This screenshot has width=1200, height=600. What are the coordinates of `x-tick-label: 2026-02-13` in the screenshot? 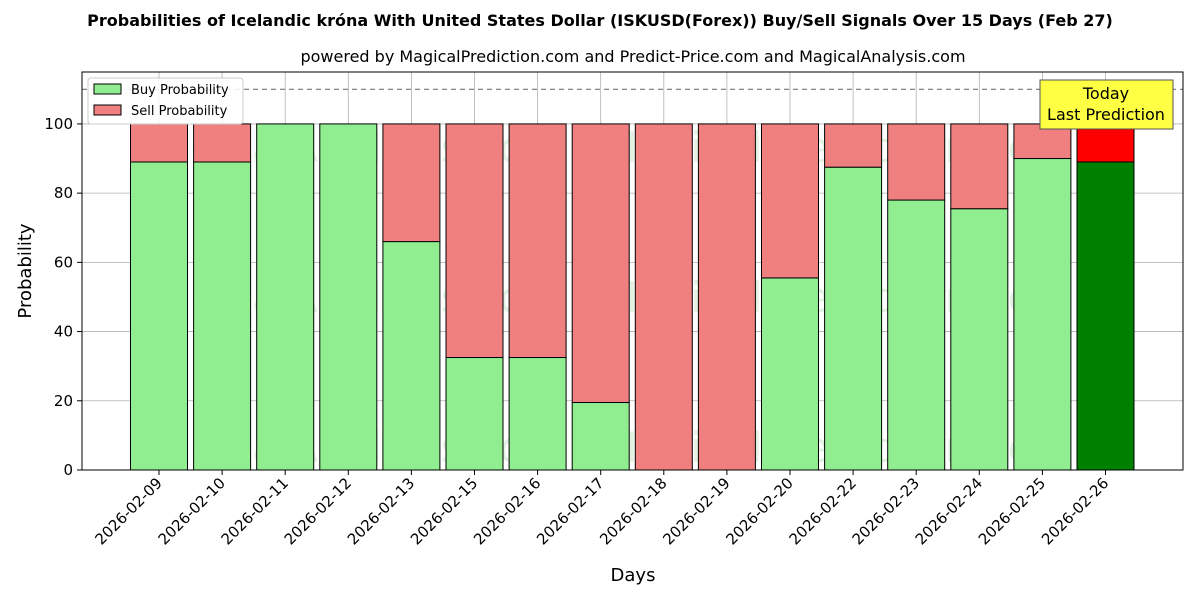 It's located at (381, 511).